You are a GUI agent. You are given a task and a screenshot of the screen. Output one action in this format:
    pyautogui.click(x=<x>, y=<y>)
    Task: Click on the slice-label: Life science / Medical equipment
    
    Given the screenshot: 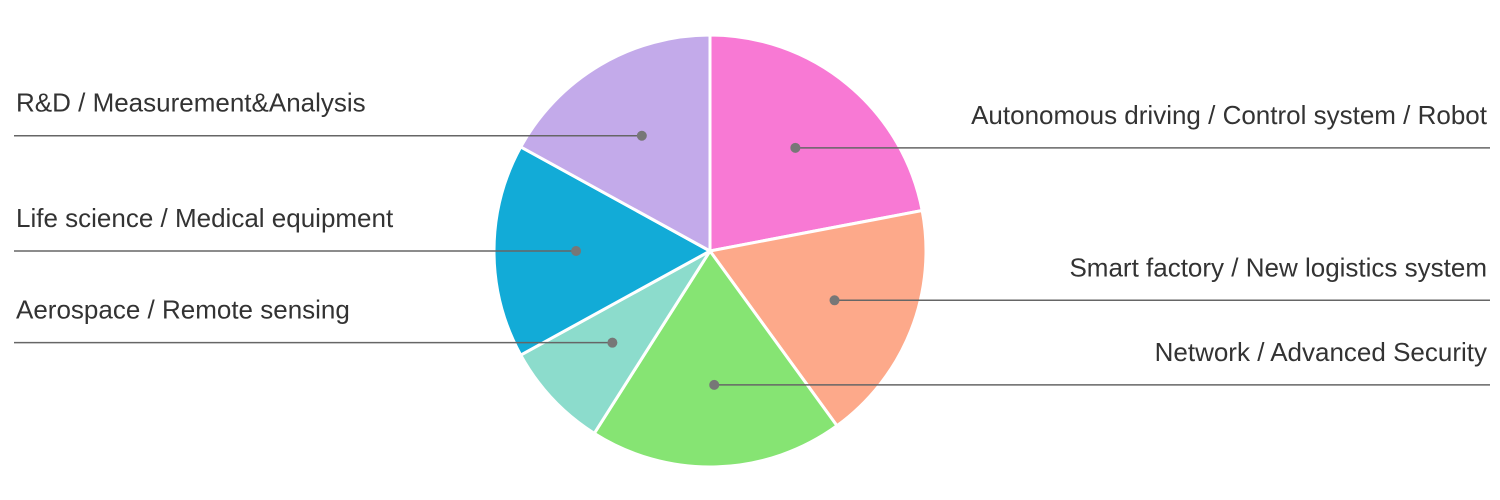 What is the action you would take?
    pyautogui.click(x=205, y=218)
    